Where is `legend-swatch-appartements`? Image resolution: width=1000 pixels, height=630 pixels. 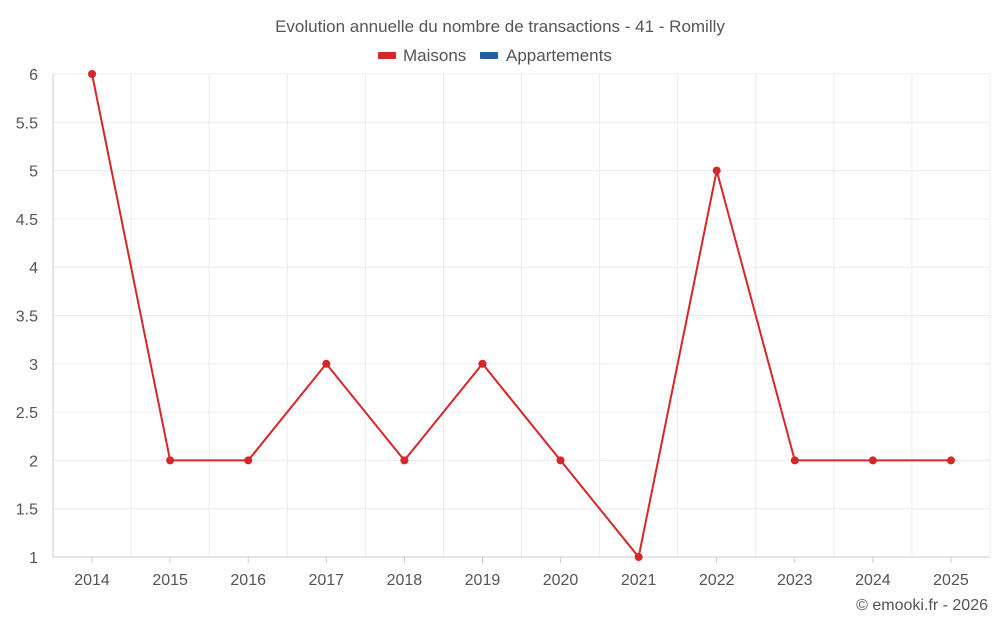 legend-swatch-appartements is located at coordinates (489, 55).